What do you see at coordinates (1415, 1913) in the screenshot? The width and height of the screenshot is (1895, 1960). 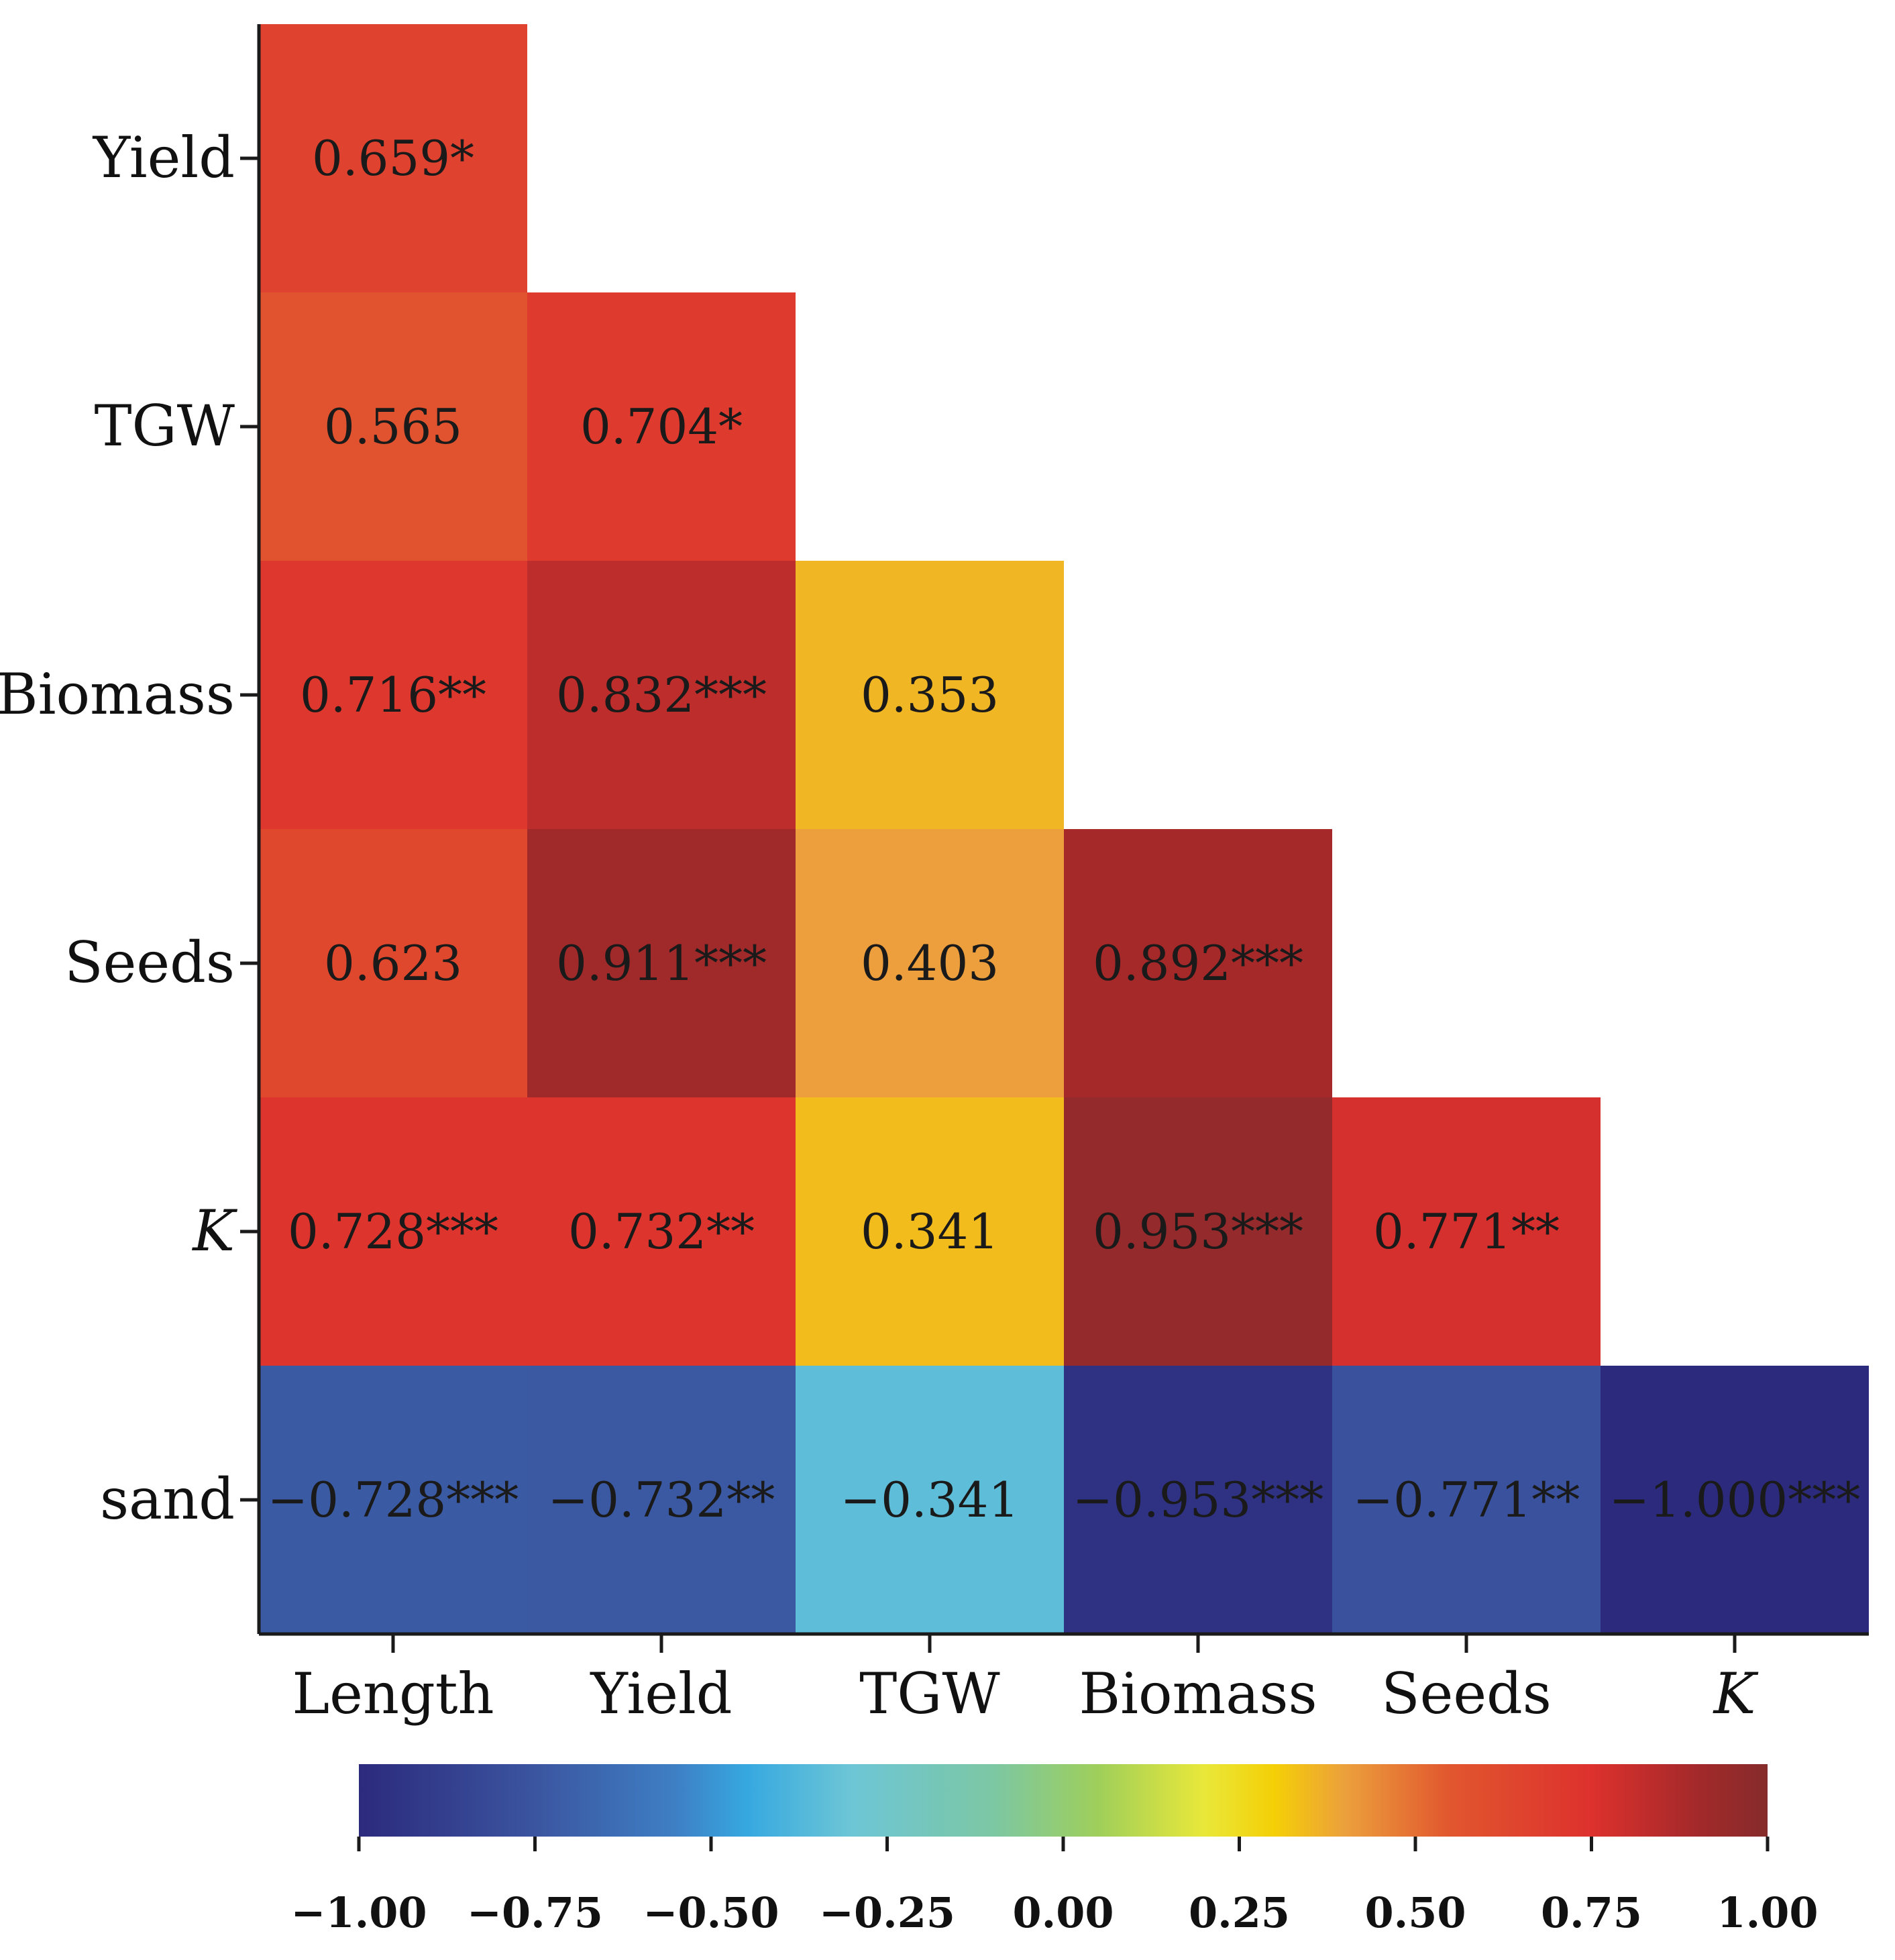 I see `colorbar-tick-label-6: 0.50` at bounding box center [1415, 1913].